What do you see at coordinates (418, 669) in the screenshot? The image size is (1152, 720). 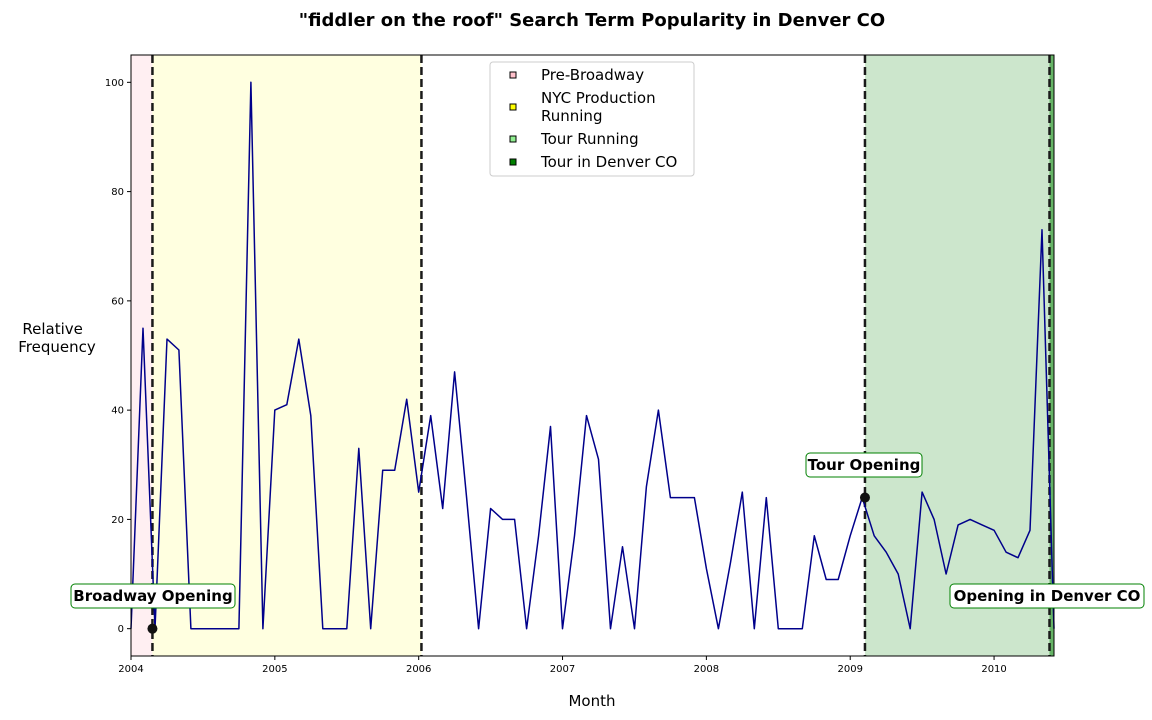 I see `x-tick-label-2: 2006` at bounding box center [418, 669].